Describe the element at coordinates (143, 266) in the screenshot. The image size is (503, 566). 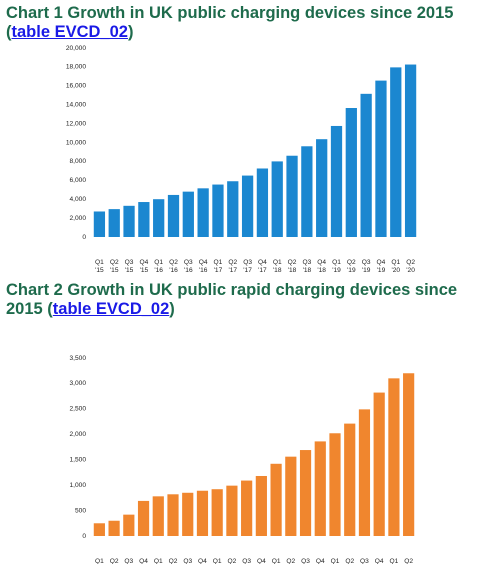
I see `x-tick-label: Q4'15` at that location.